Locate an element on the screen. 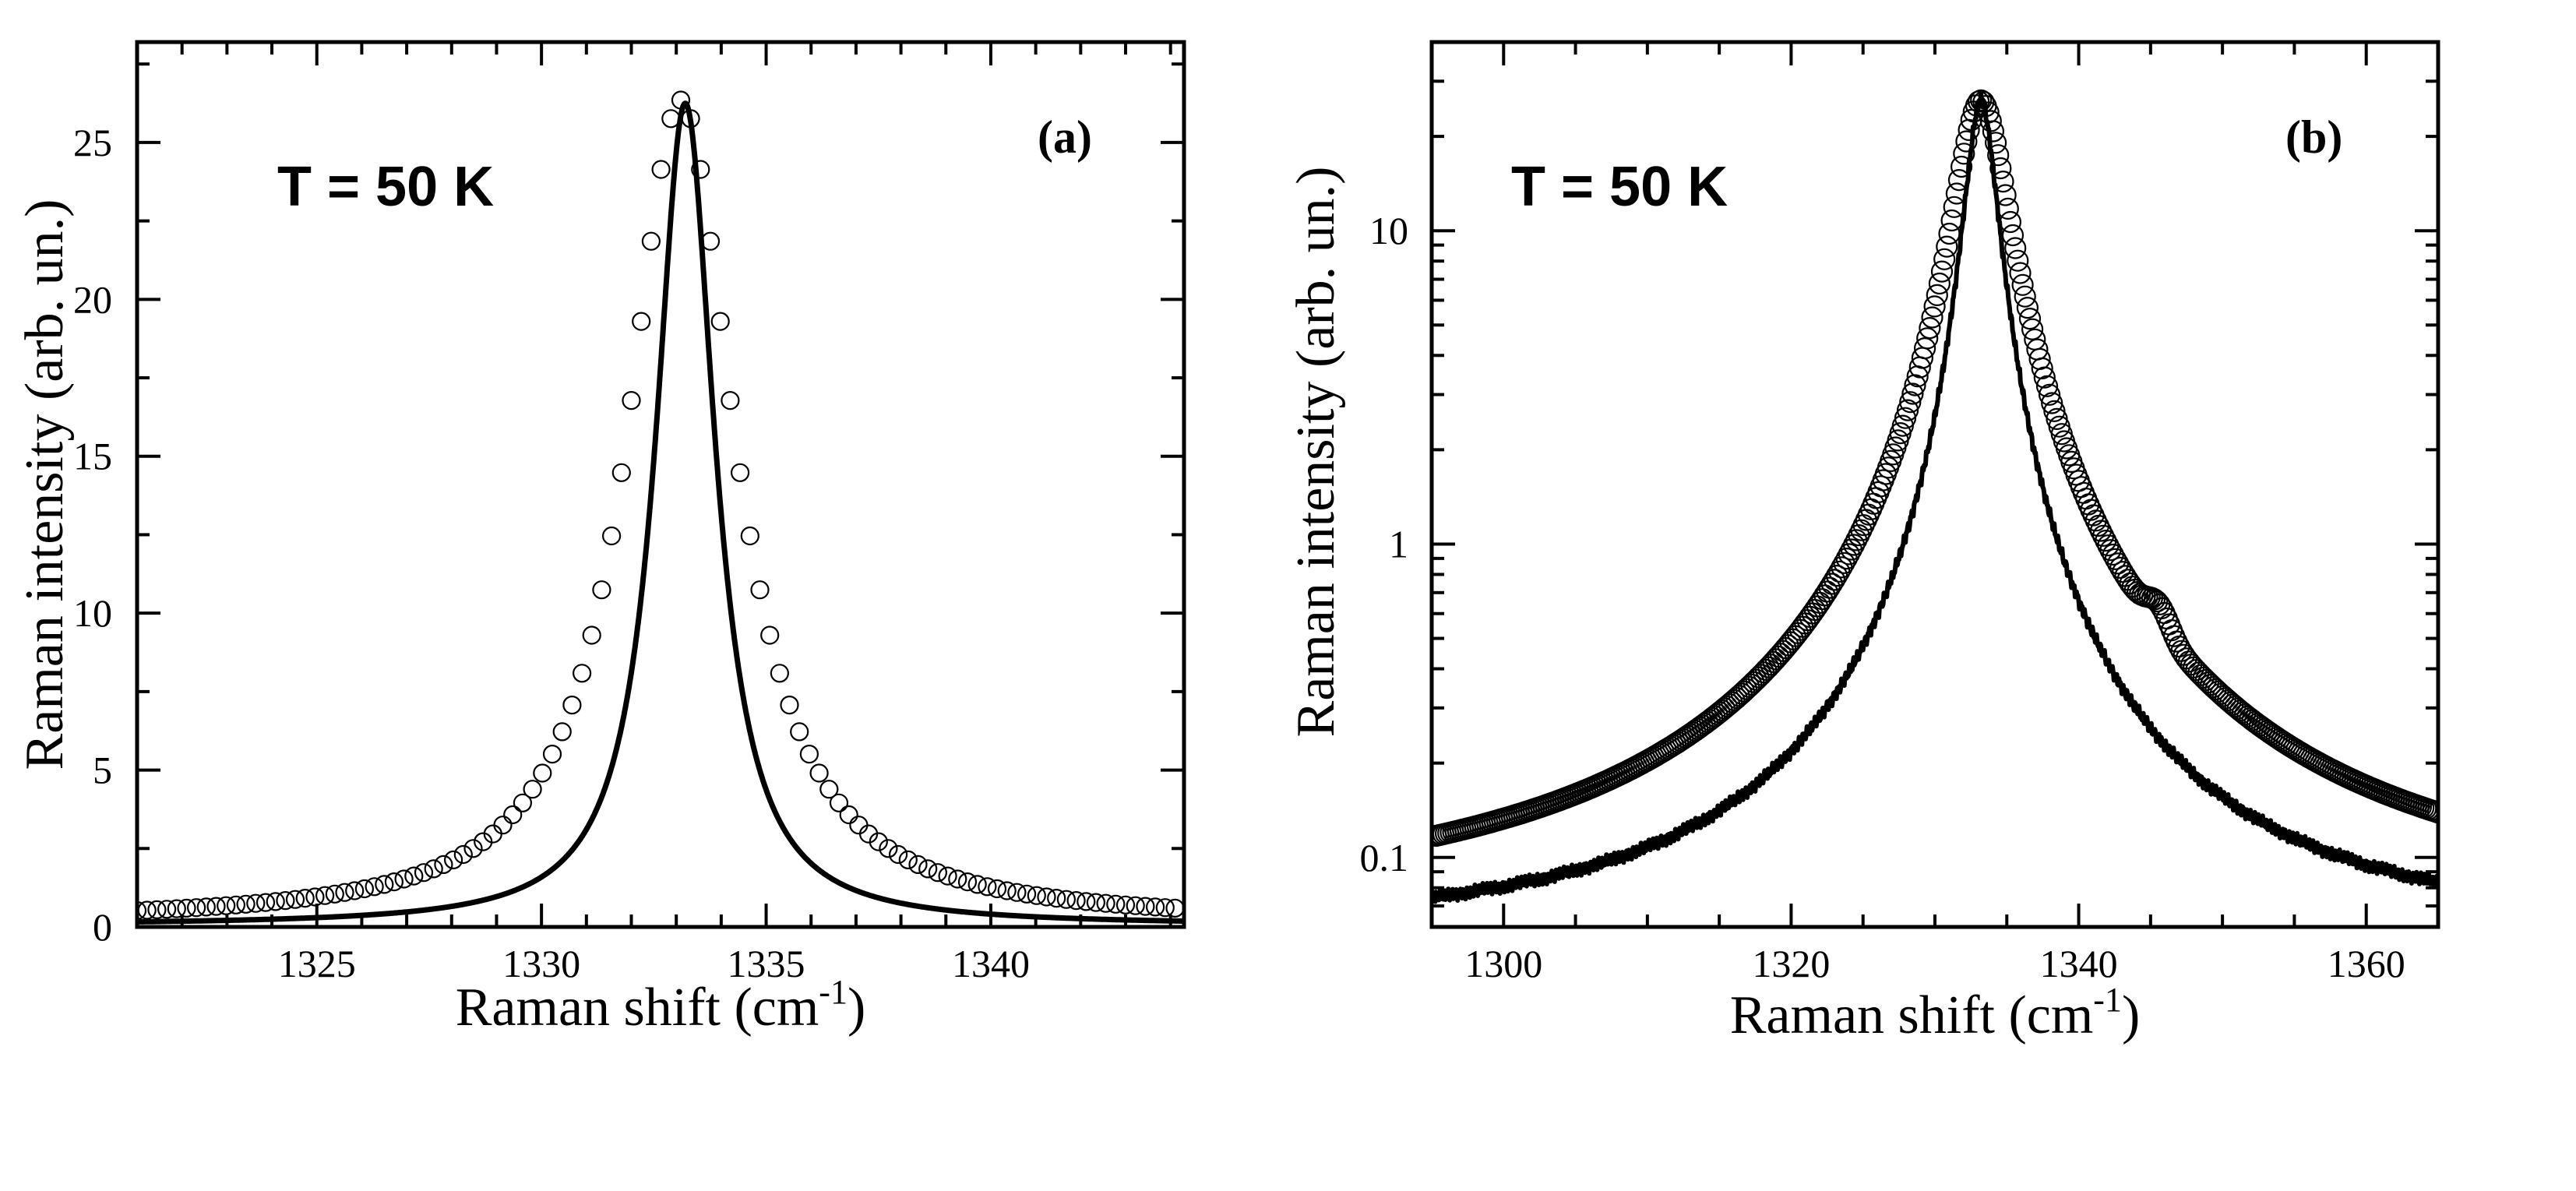 The image size is (2576, 1191). x-axis-label-end: ) is located at coordinates (2131, 1015).